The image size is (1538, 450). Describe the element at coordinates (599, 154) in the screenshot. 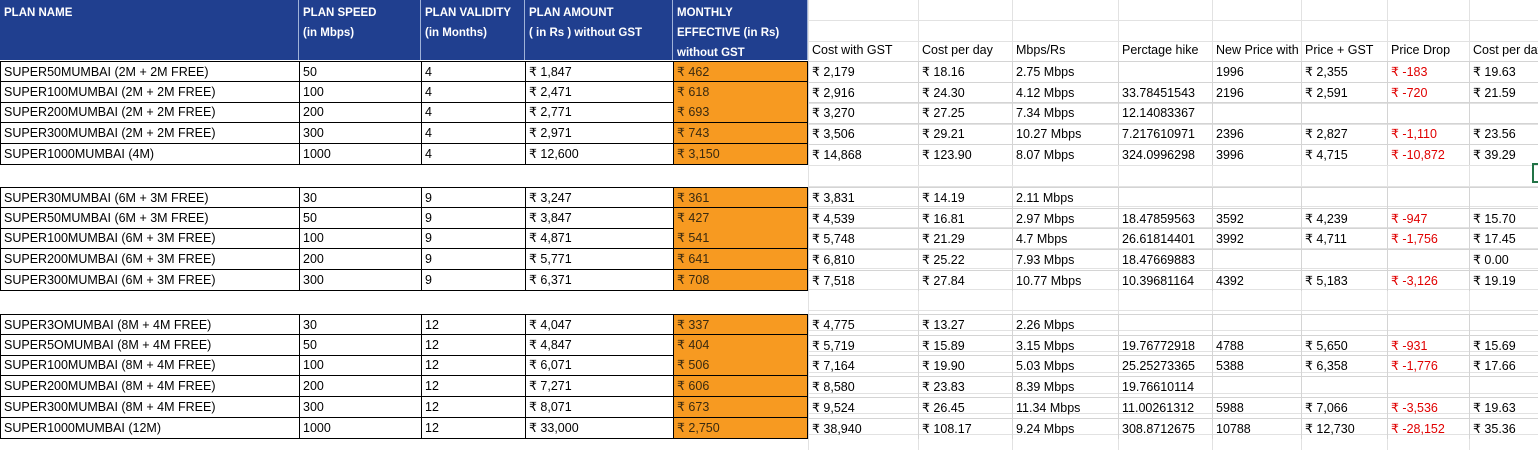

I see `cell-amount: ₹ 12,600` at that location.